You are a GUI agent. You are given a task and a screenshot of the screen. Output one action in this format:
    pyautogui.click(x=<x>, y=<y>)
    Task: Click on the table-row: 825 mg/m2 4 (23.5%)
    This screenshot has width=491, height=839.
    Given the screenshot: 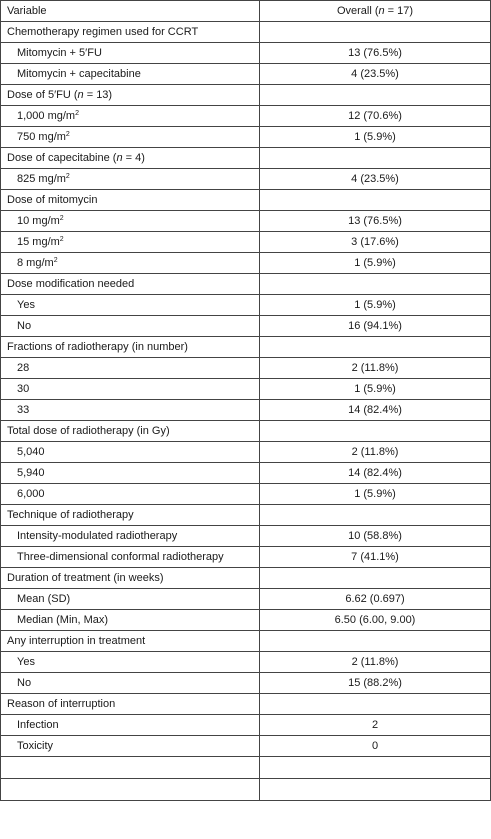 What is the action you would take?
    pyautogui.click(x=245, y=179)
    